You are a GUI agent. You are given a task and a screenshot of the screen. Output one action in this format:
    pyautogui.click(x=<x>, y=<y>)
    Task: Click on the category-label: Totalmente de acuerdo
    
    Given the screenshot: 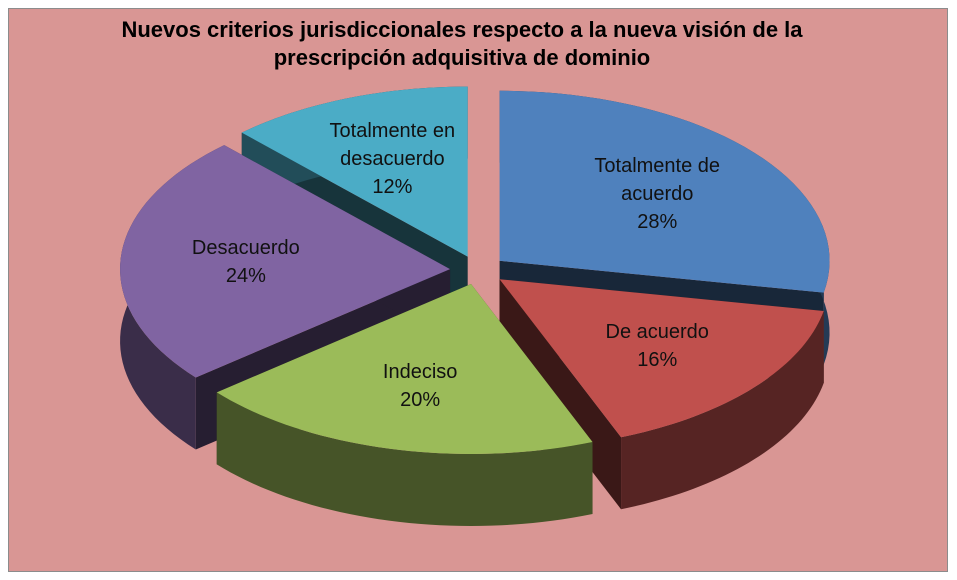 What is the action you would take?
    pyautogui.click(x=657, y=179)
    